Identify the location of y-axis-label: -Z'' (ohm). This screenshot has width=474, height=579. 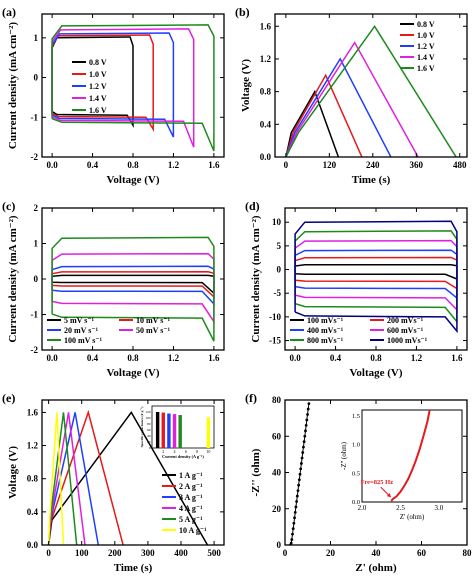
(256, 472).